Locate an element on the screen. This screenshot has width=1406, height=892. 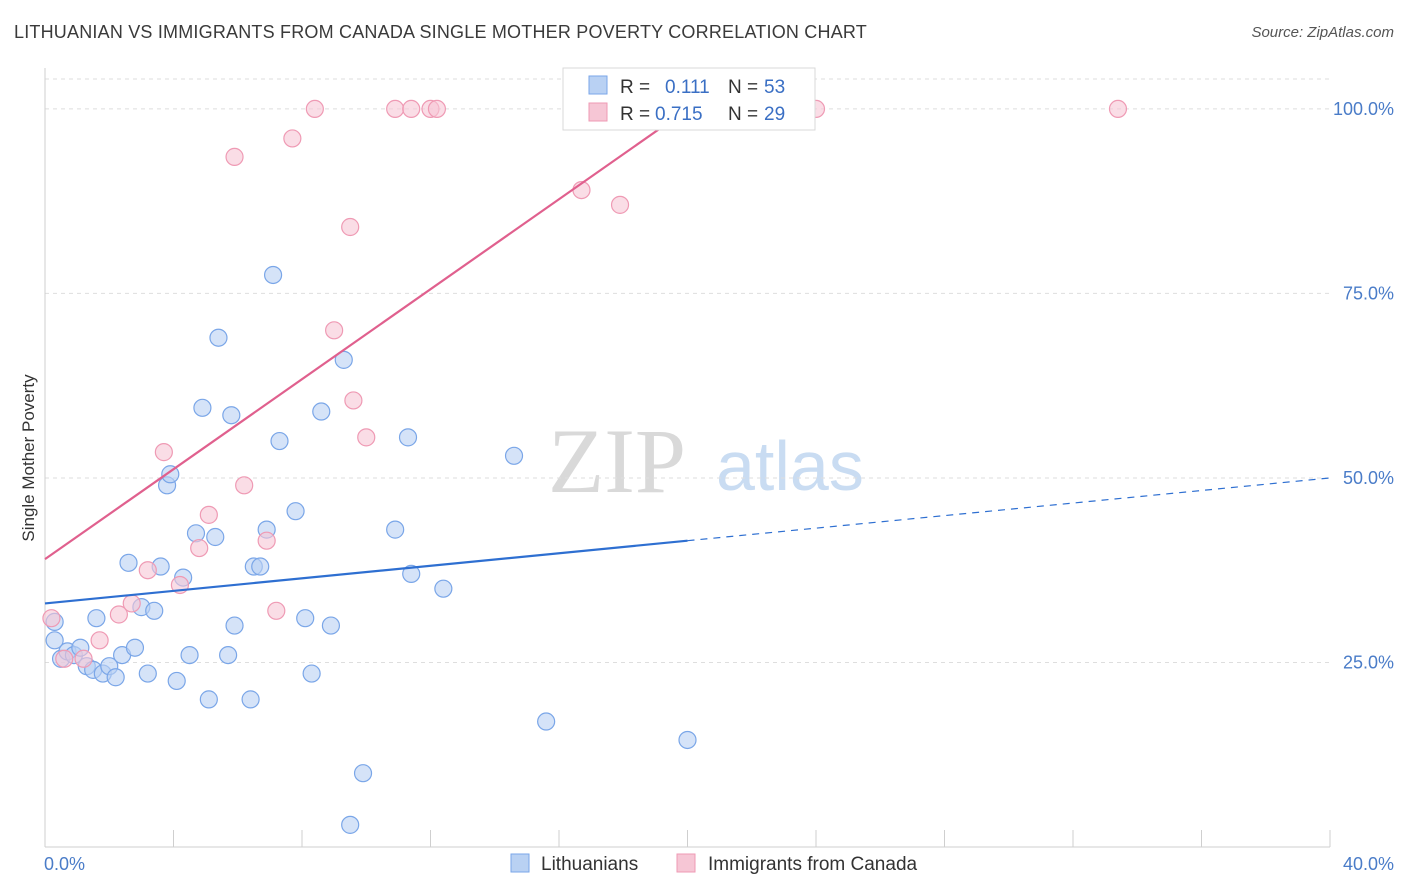
y-axis-label: Single Mother Poverty is located at coordinates (28, 458).